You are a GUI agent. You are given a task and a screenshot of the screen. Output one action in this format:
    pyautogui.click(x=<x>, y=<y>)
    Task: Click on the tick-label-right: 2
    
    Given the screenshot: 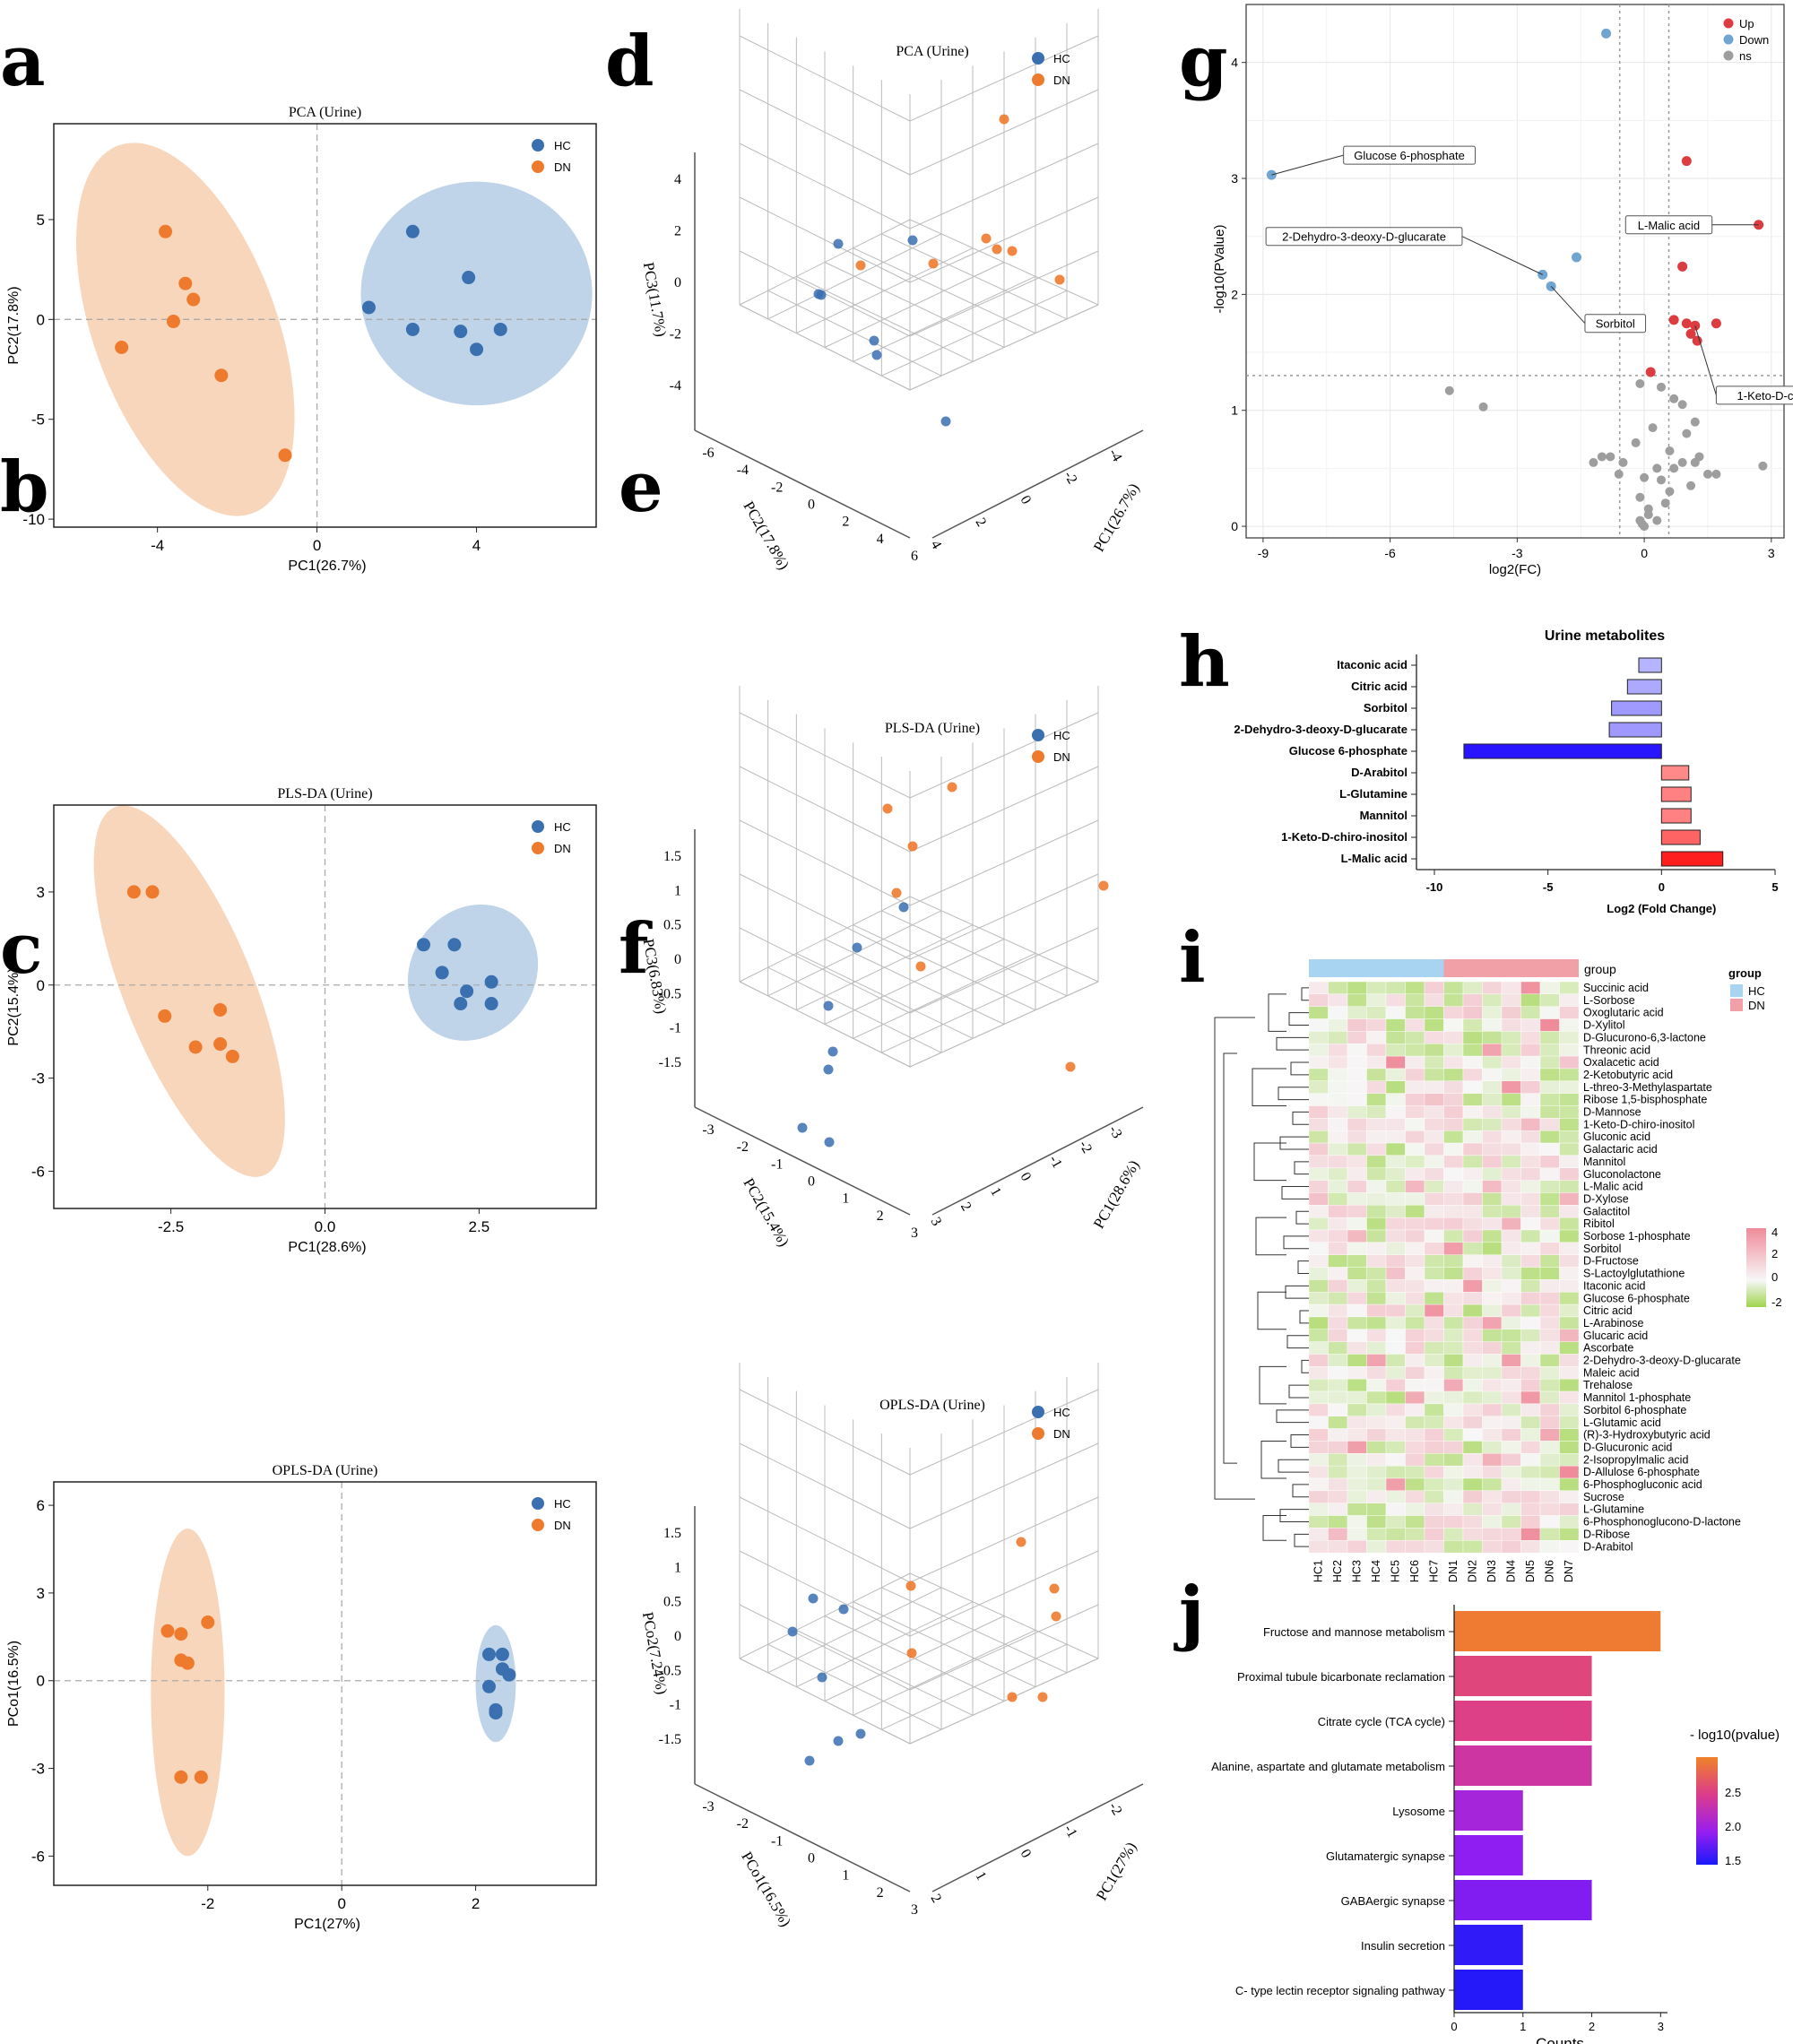 What is the action you would take?
    pyautogui.click(x=936, y=1899)
    